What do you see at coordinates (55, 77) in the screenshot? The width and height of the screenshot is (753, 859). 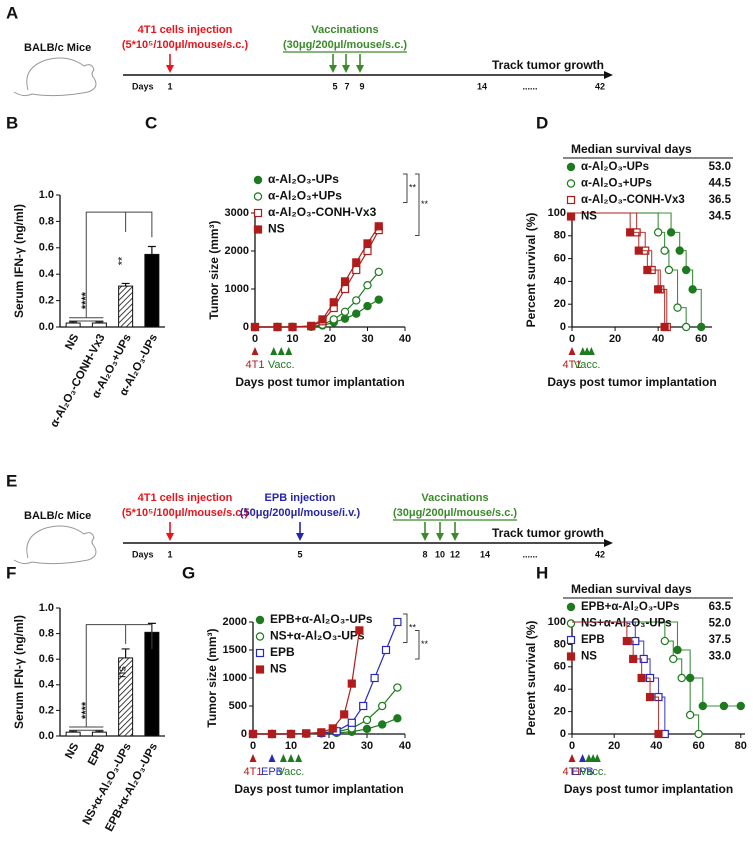 I see `mouse-icon` at bounding box center [55, 77].